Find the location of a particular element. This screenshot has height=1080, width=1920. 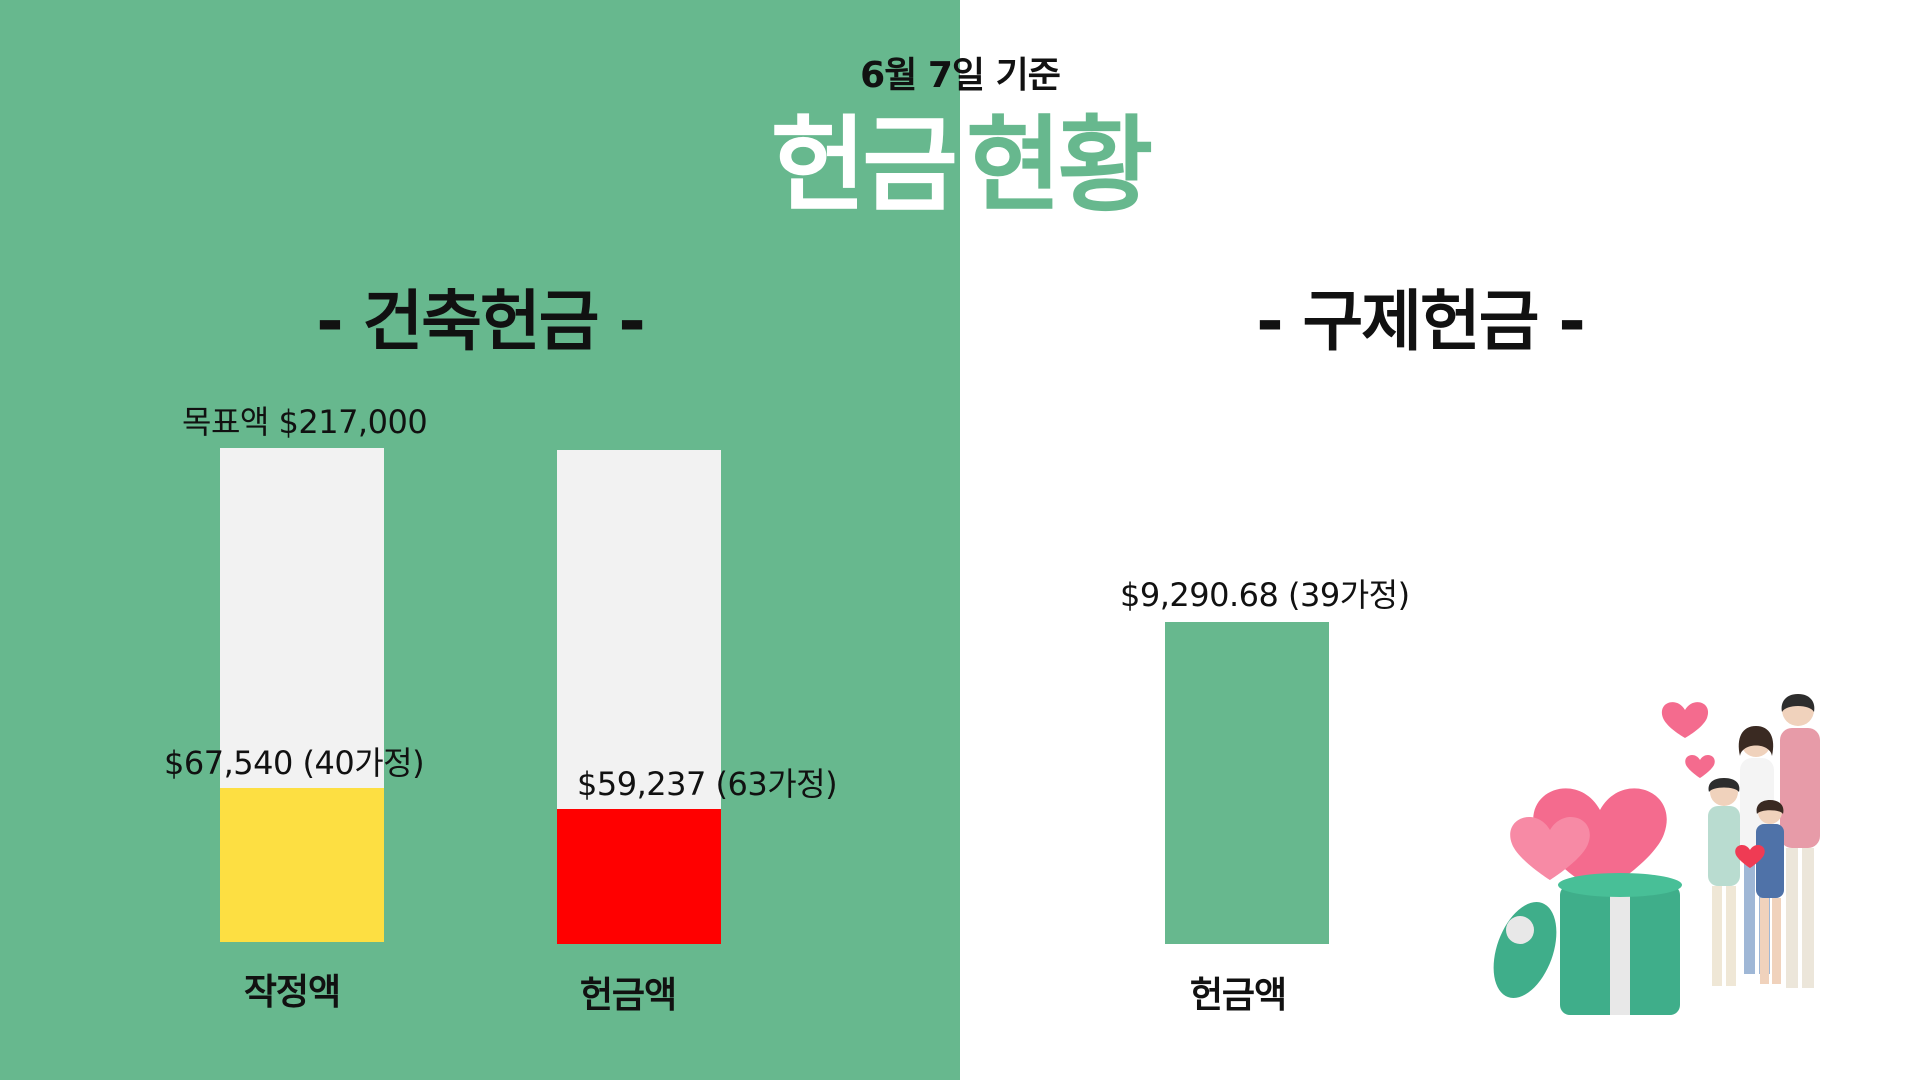

data-label-relief: $9,290.68 (39가정) is located at coordinates (1265, 595).